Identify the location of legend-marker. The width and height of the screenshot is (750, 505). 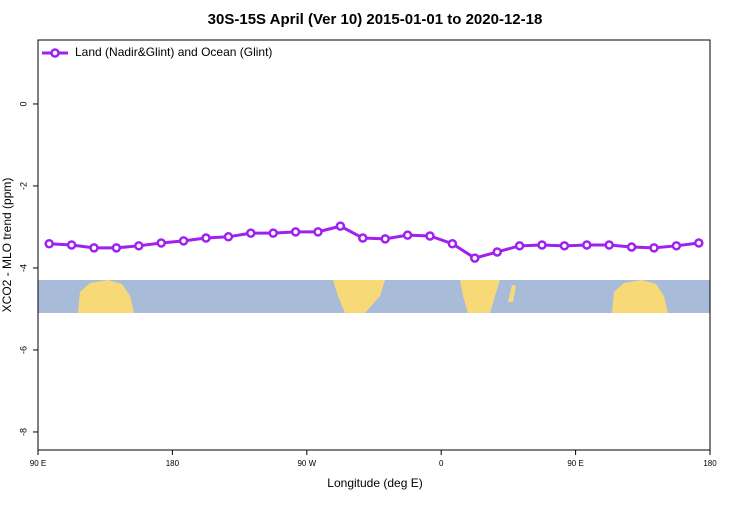
(55, 53).